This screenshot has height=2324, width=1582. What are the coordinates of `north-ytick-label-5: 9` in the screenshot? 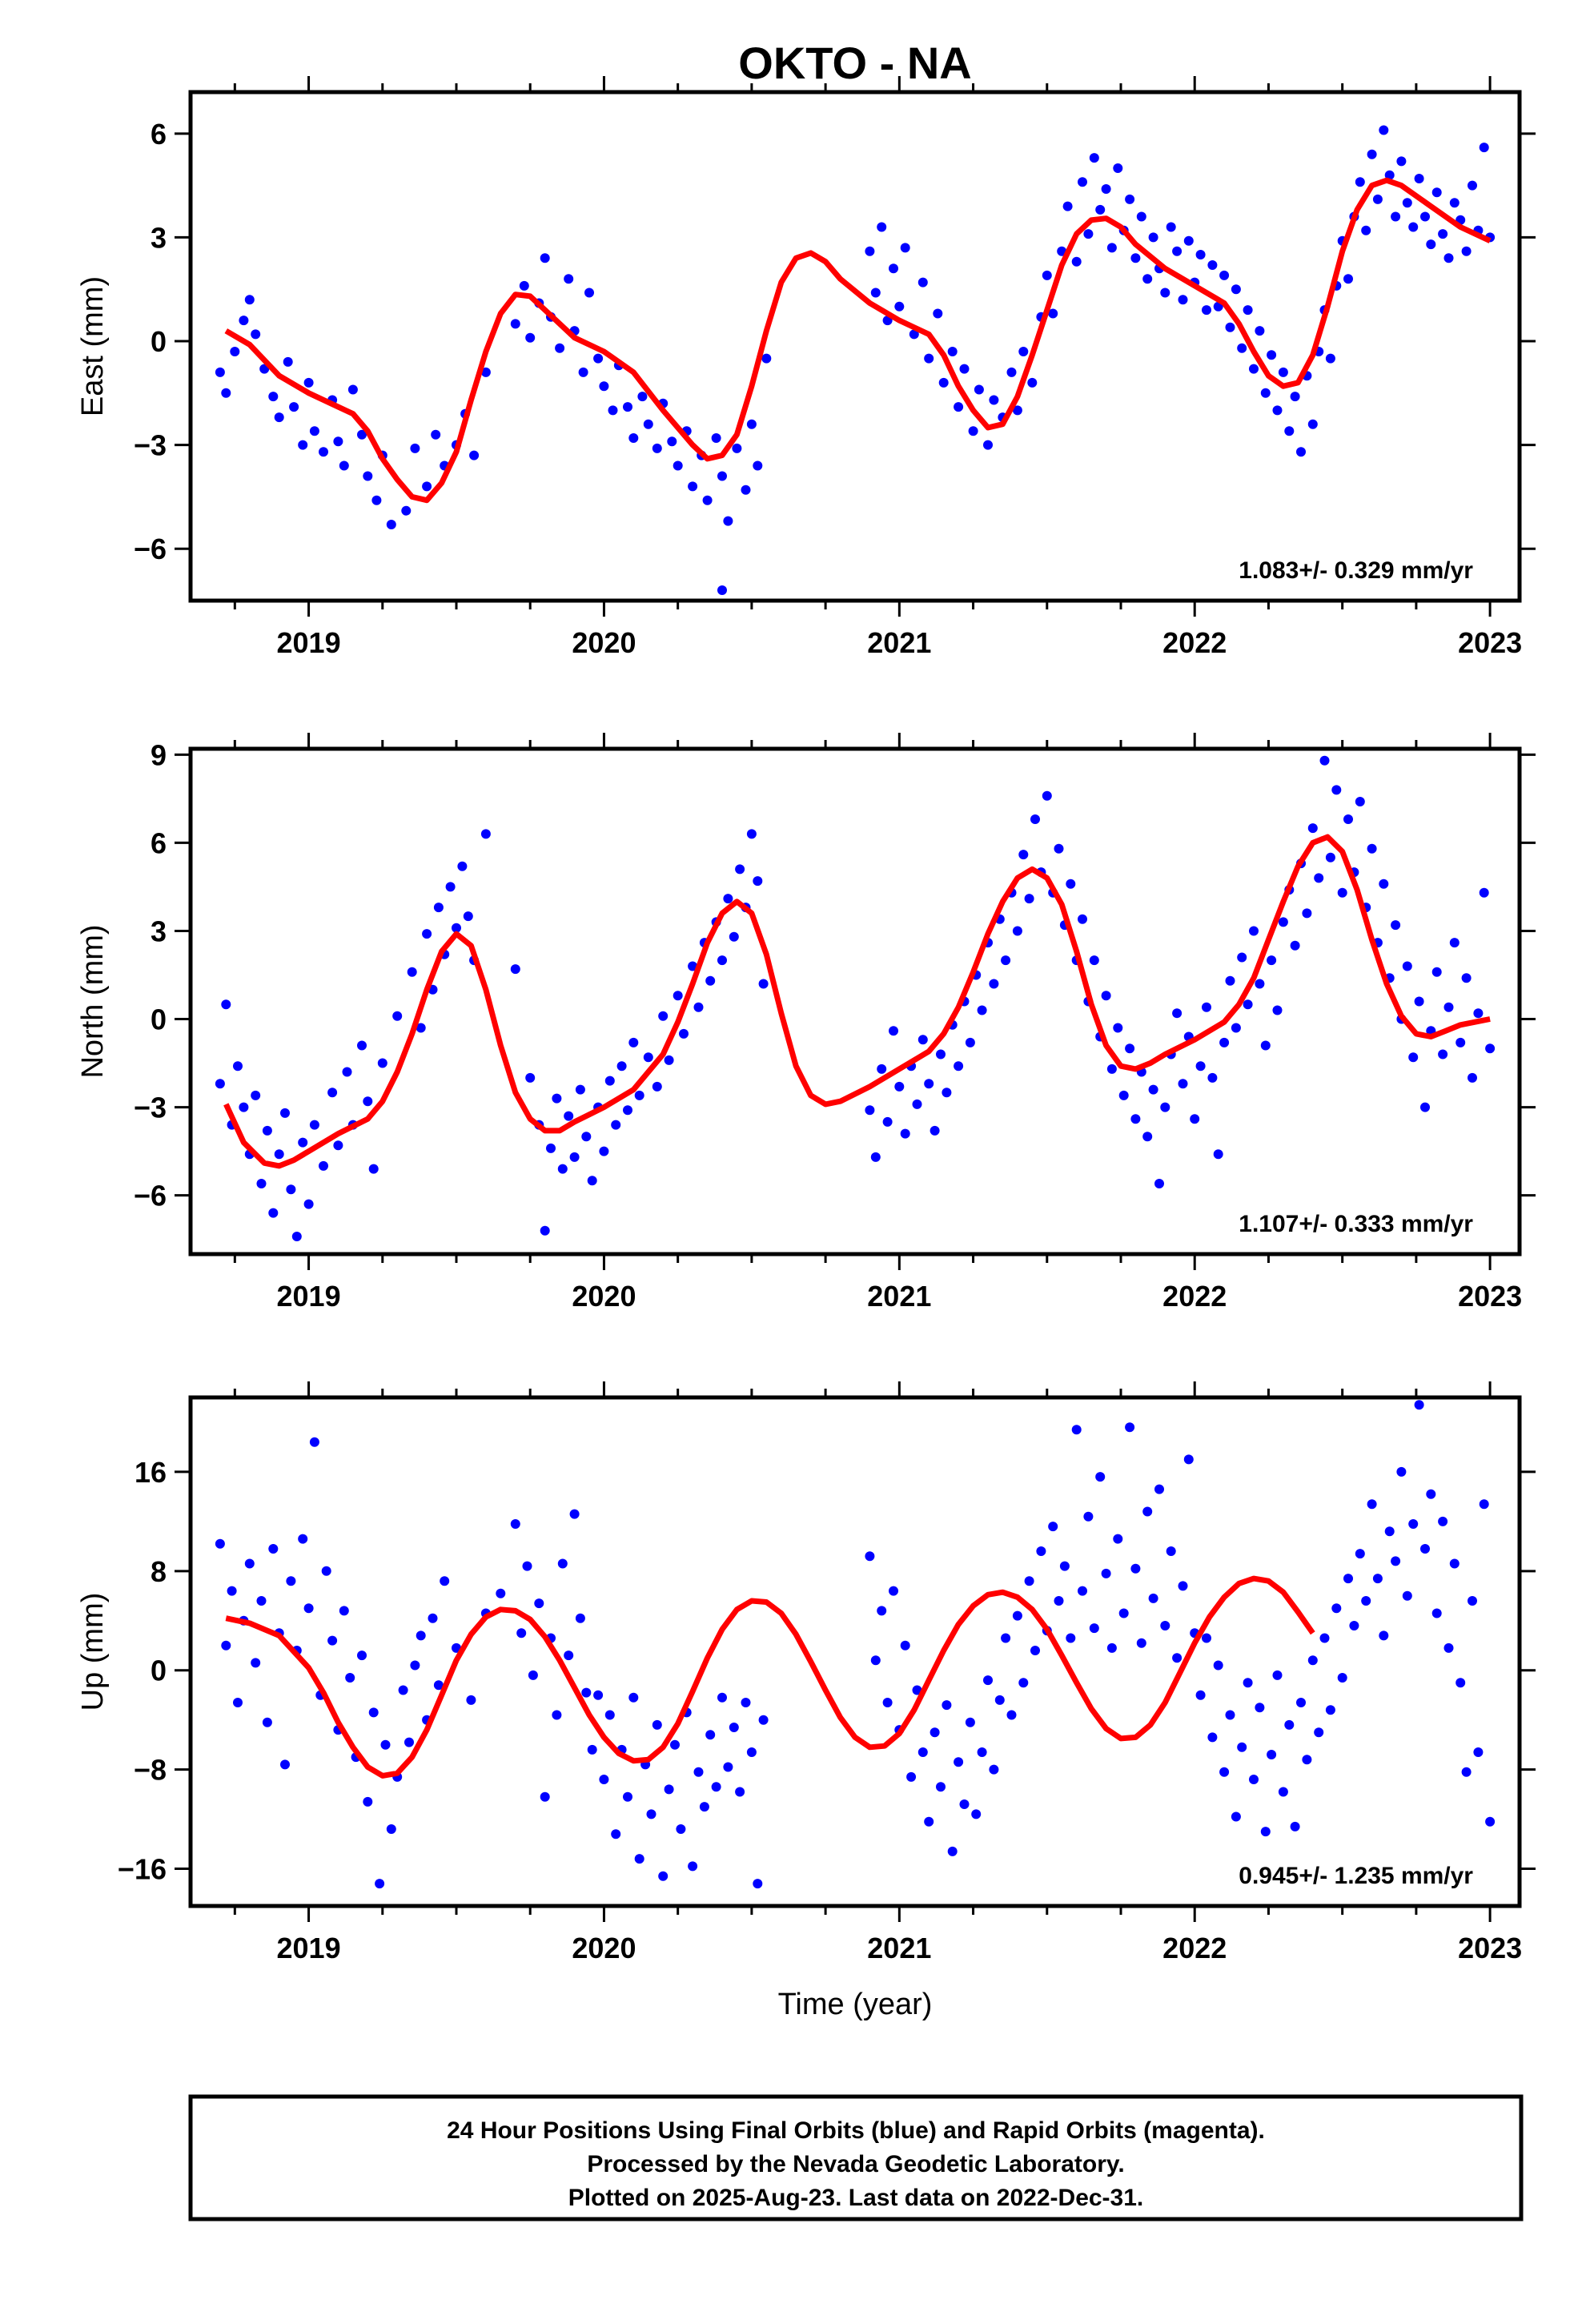 It's located at (159, 754).